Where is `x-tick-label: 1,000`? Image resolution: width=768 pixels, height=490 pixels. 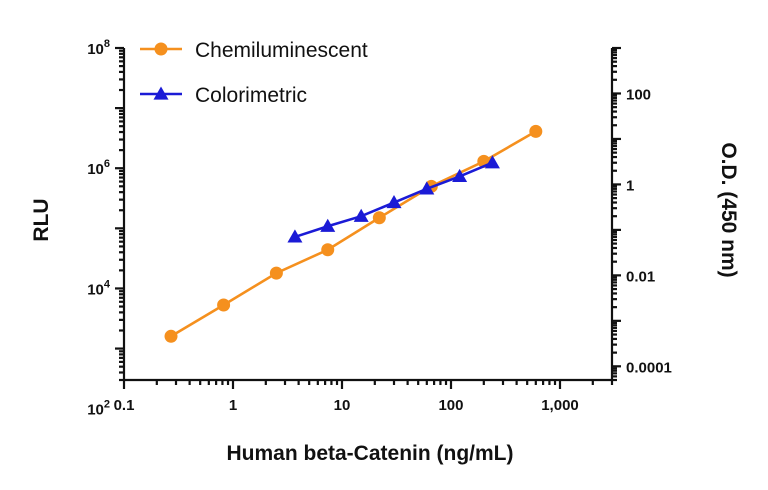 x-tick-label: 1,000 is located at coordinates (560, 405).